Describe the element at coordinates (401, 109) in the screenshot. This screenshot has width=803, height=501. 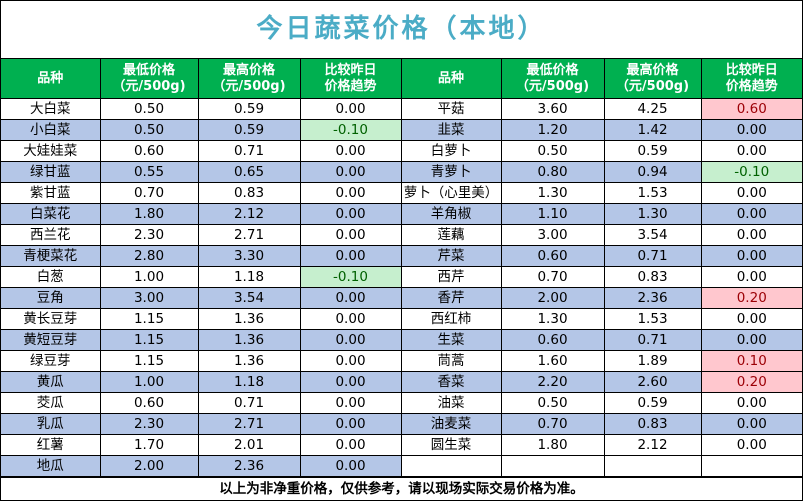
I see `table-row: 大白菜 0.50 0.59 0.00 平菇 3.60 4.25 0.60` at that location.